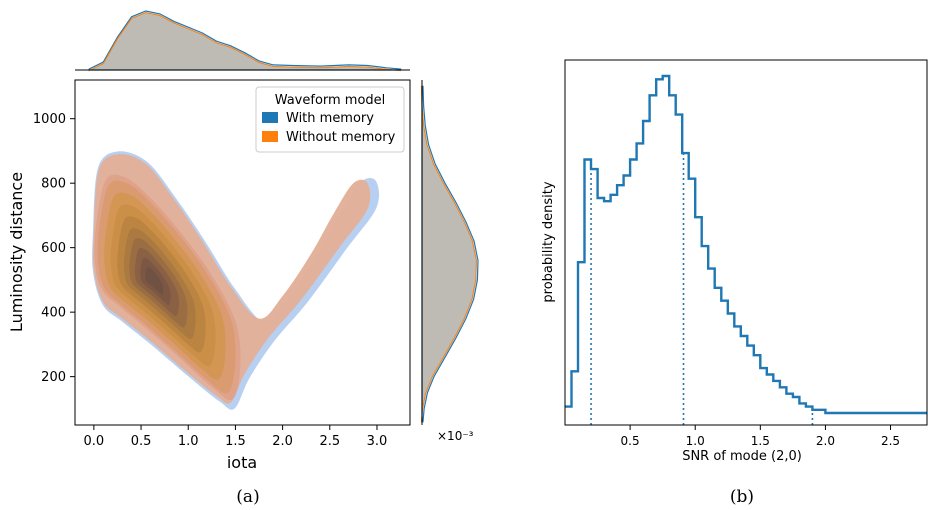 This screenshot has width=928, height=510. I want to click on y-marginal-without-memory-line, so click(448, 254).